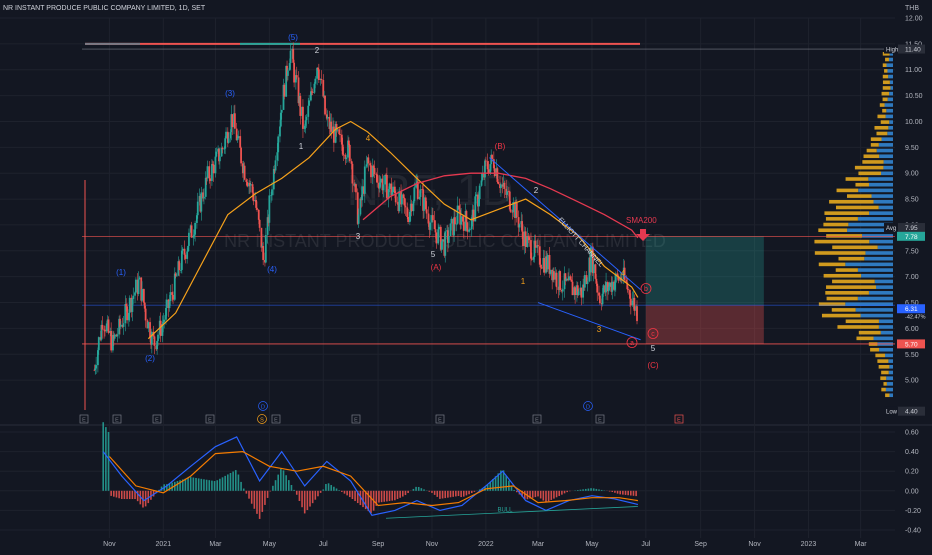 The height and width of the screenshot is (555, 932). I want to click on wave-5-final: 5, so click(653, 348).